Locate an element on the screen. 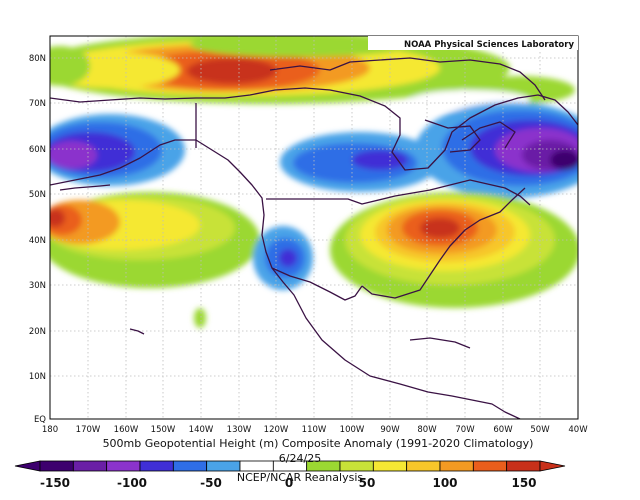 Image resolution: width=640 pixels, height=500 pixels. colorbar-label: -150 is located at coordinates (55, 483).